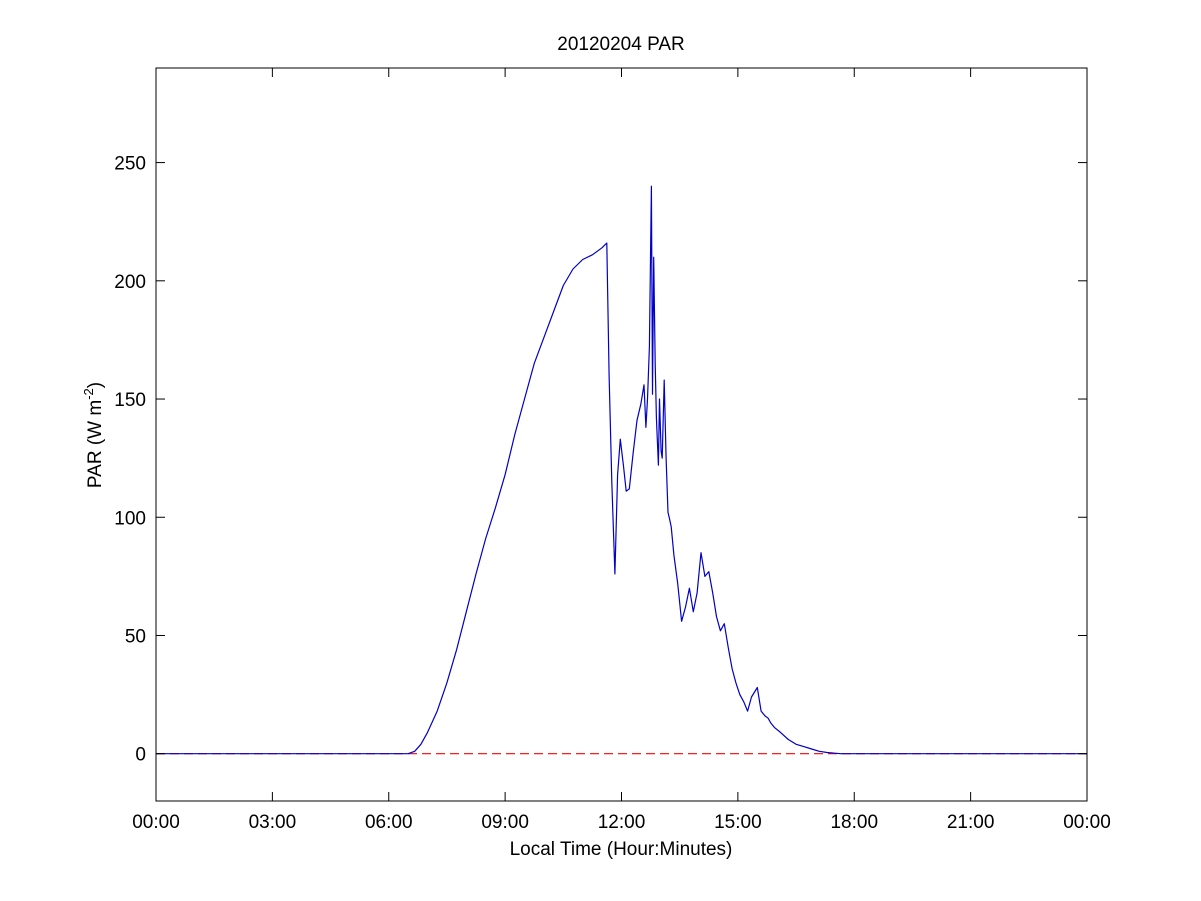  Describe the element at coordinates (130, 164) in the screenshot. I see `y-tick-label: 250` at that location.